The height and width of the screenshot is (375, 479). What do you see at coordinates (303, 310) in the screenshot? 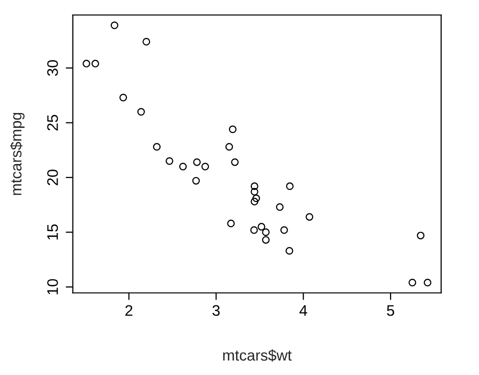
I see `x-tick-label: 4` at bounding box center [303, 310].